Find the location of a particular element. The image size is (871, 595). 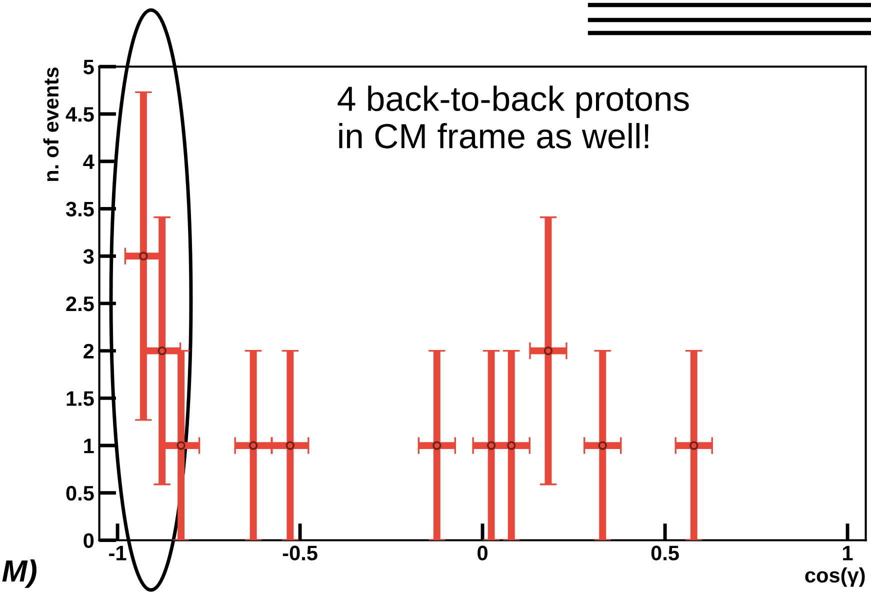

y-tick-label: 0.5 is located at coordinates (80, 493).